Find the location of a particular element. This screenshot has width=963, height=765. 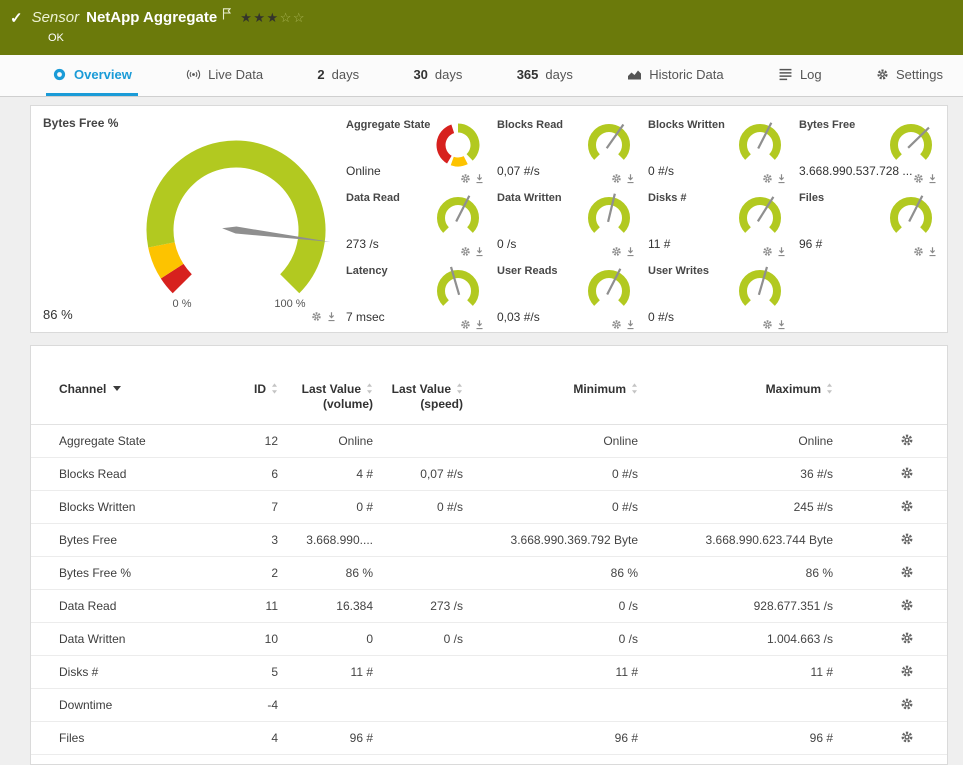

last-value-volume: 86 % is located at coordinates (359, 573).